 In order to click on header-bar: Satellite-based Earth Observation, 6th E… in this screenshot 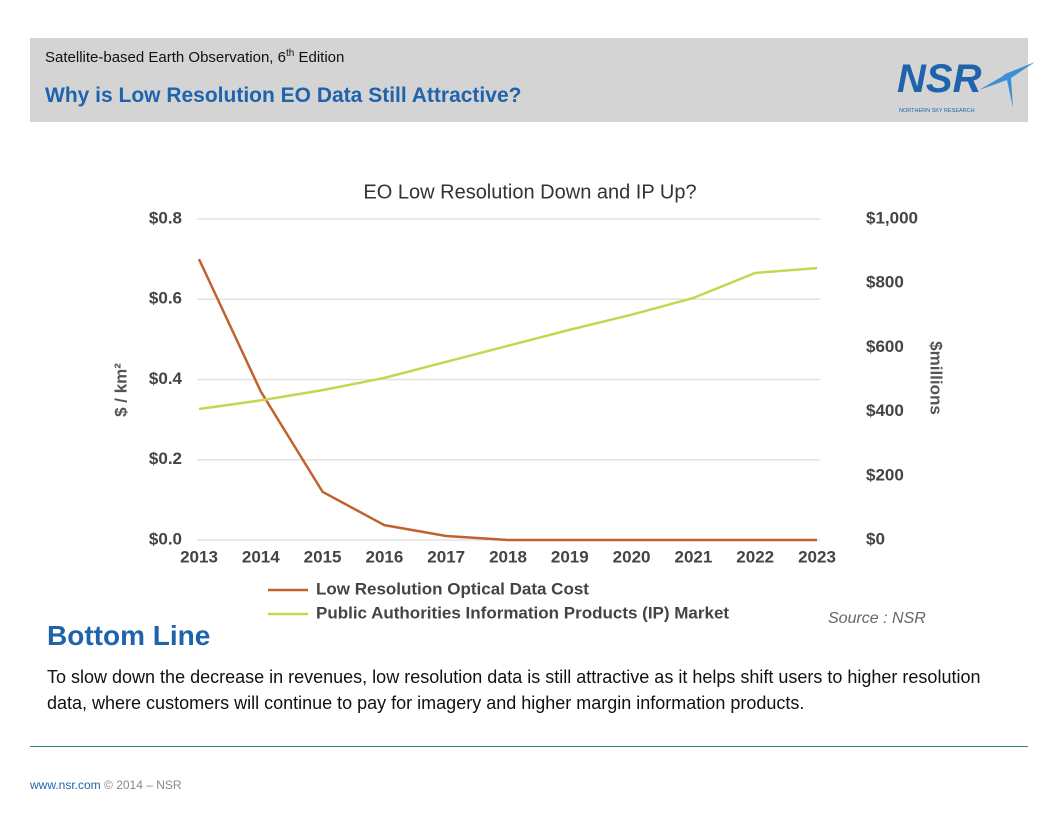, I will do `click(532, 80)`.